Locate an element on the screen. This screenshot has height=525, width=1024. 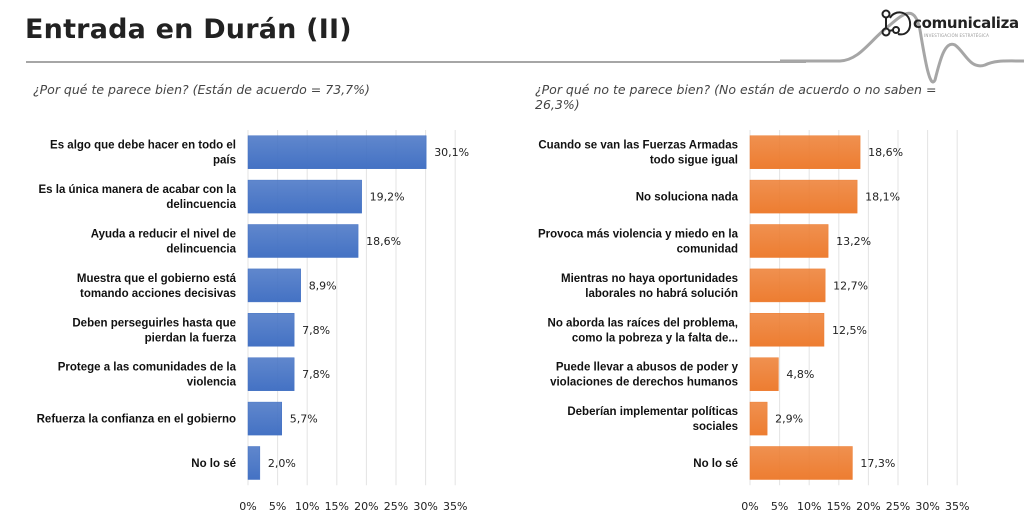
logo-subtext: INVESTIGACIÓN ESTRATÉGICA is located at coordinates (957, 35).